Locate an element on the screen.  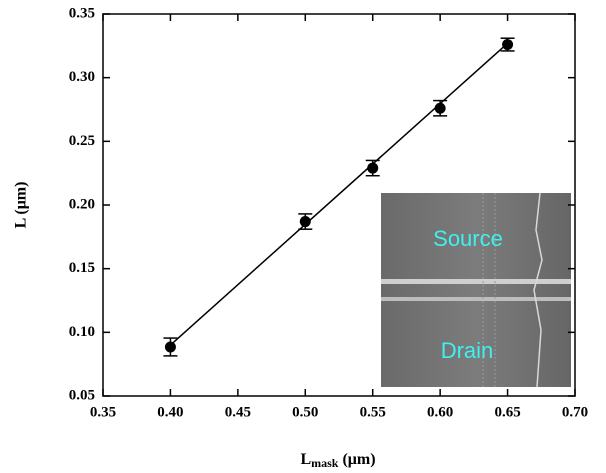
y-tick-label: 0.35 is located at coordinates (82, 13).